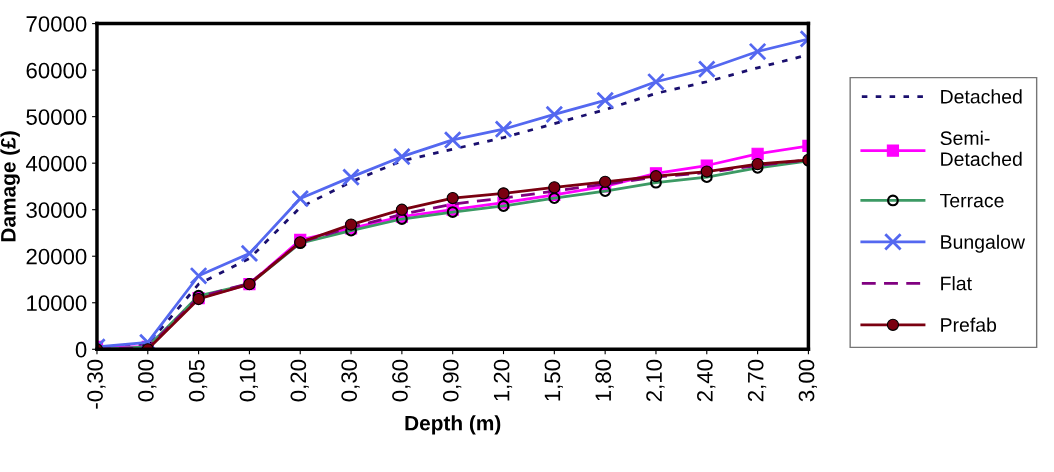 The height and width of the screenshot is (472, 1054). I want to click on y-axis-title: Damage (£), so click(10, 186).